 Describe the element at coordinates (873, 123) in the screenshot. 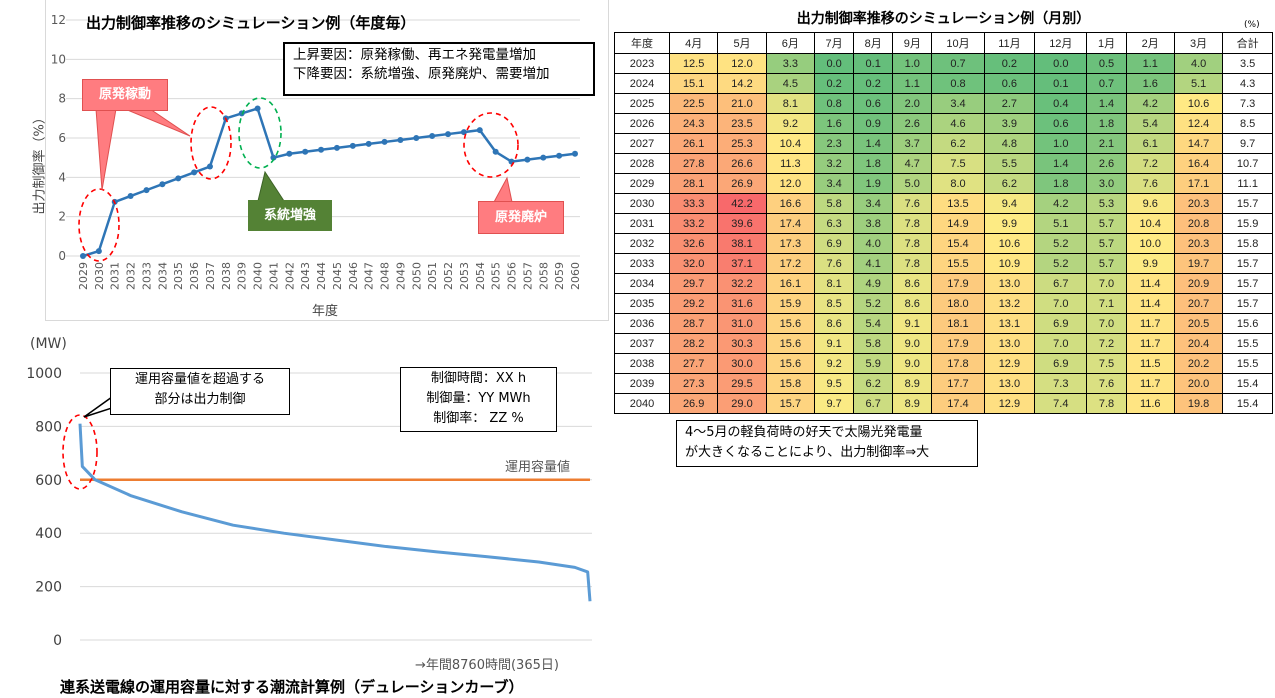

I see `rate-cell: 0.9` at that location.